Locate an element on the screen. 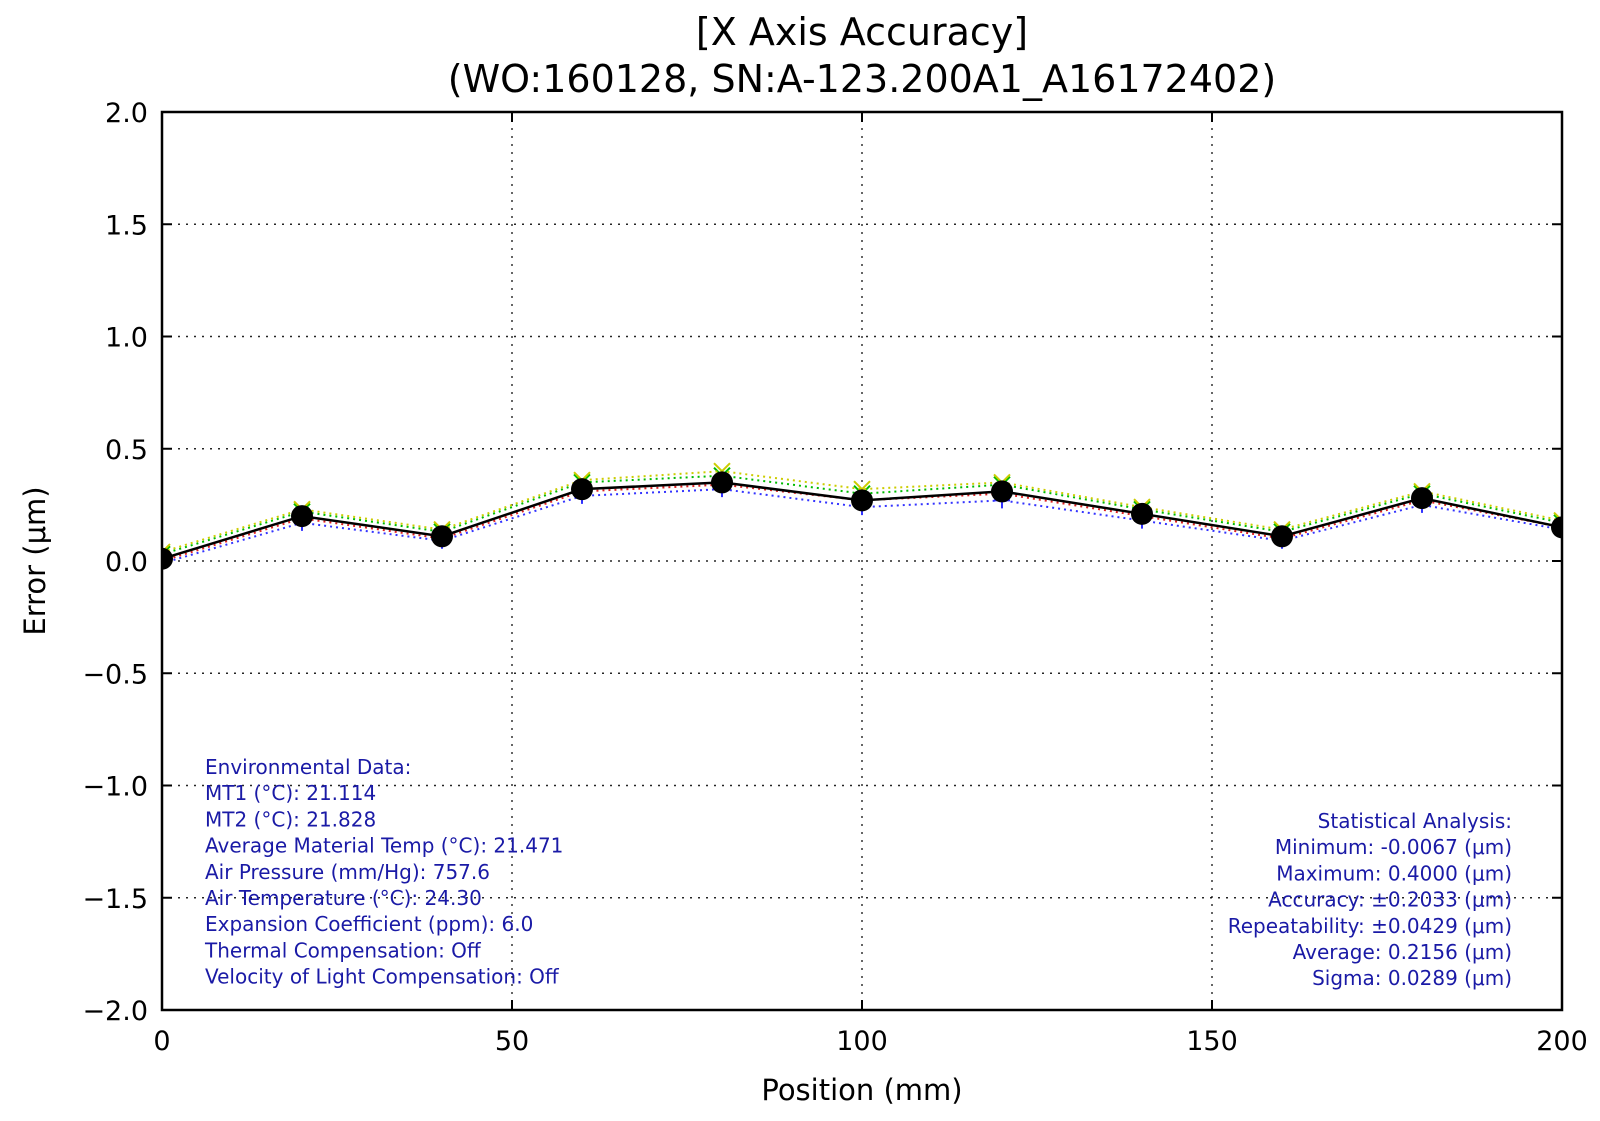 The image size is (1600, 1121). y-tick-label: −2.0 is located at coordinates (115, 1011).